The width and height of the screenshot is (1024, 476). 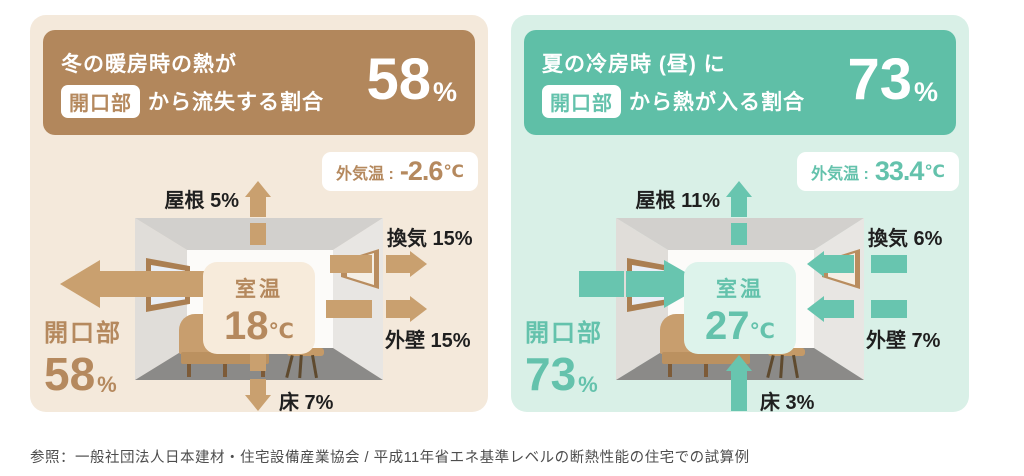 I want to click on winter-header-line2: から流失する割合, so click(x=236, y=102).